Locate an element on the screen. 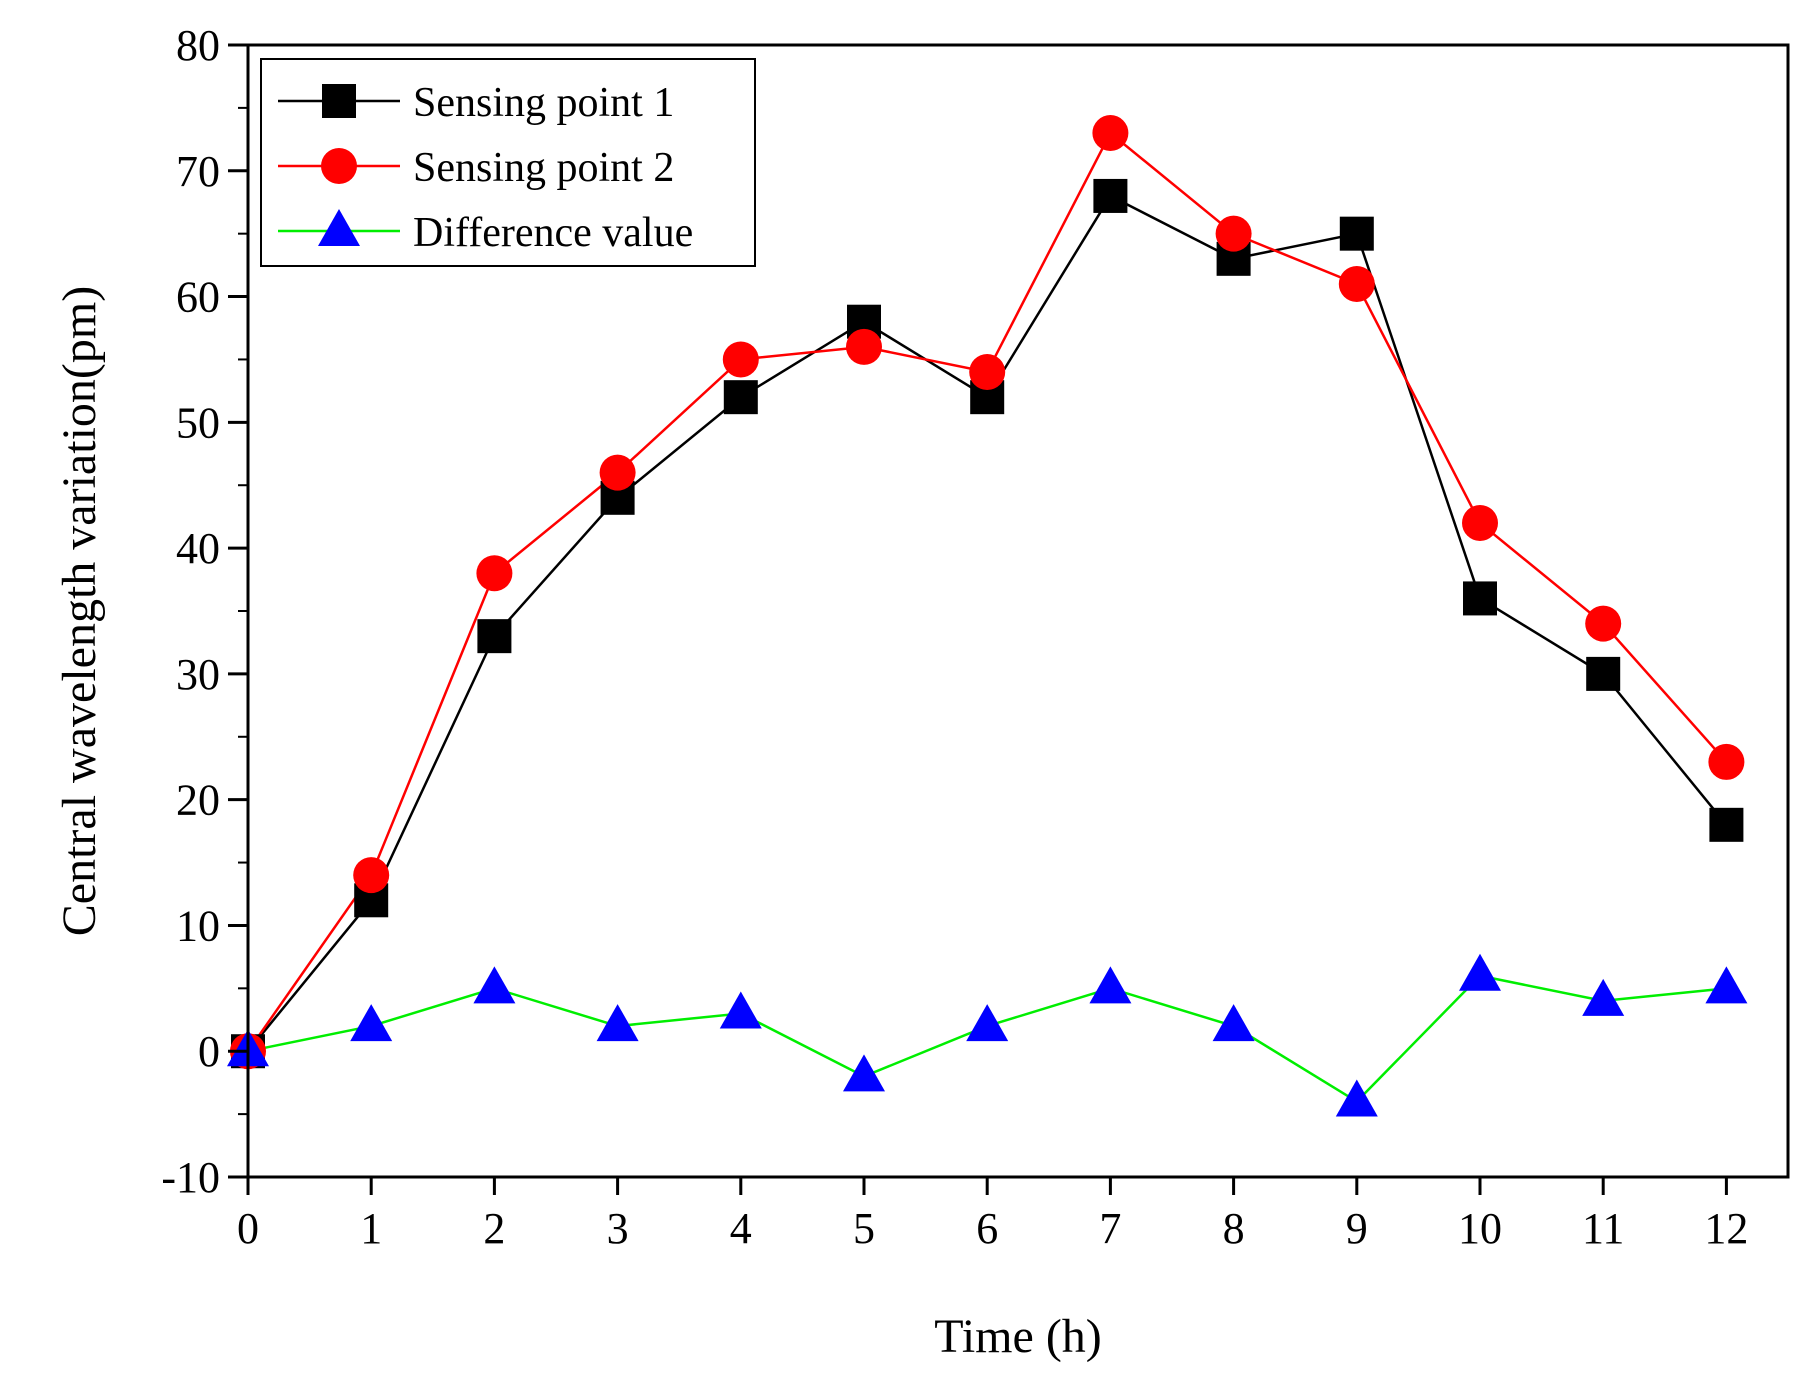 The height and width of the screenshot is (1384, 1813). legend-label-difference-value: Difference value is located at coordinates (553, 233).